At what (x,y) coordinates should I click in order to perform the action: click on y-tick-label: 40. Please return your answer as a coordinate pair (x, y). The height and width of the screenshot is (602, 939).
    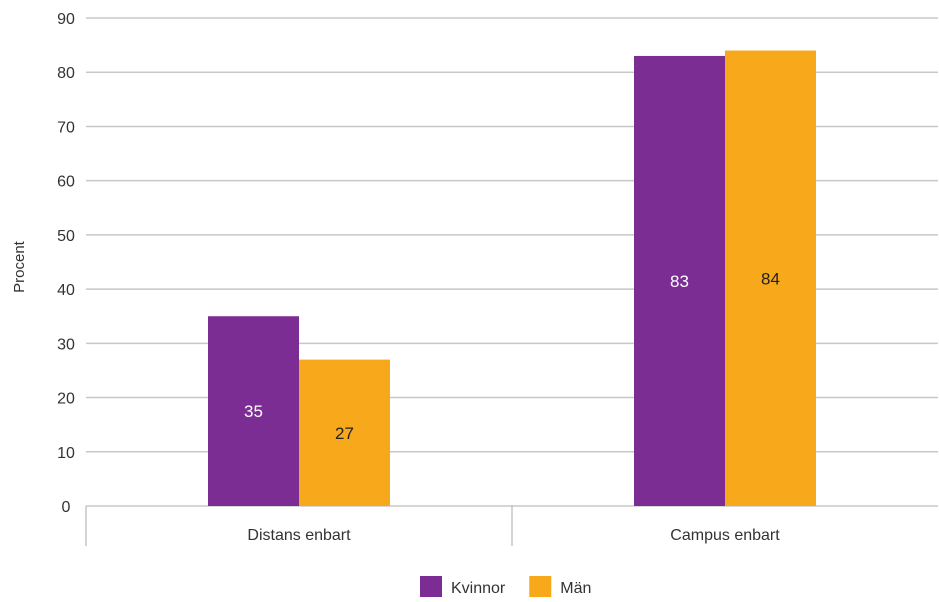
    Looking at the image, I should click on (66, 290).